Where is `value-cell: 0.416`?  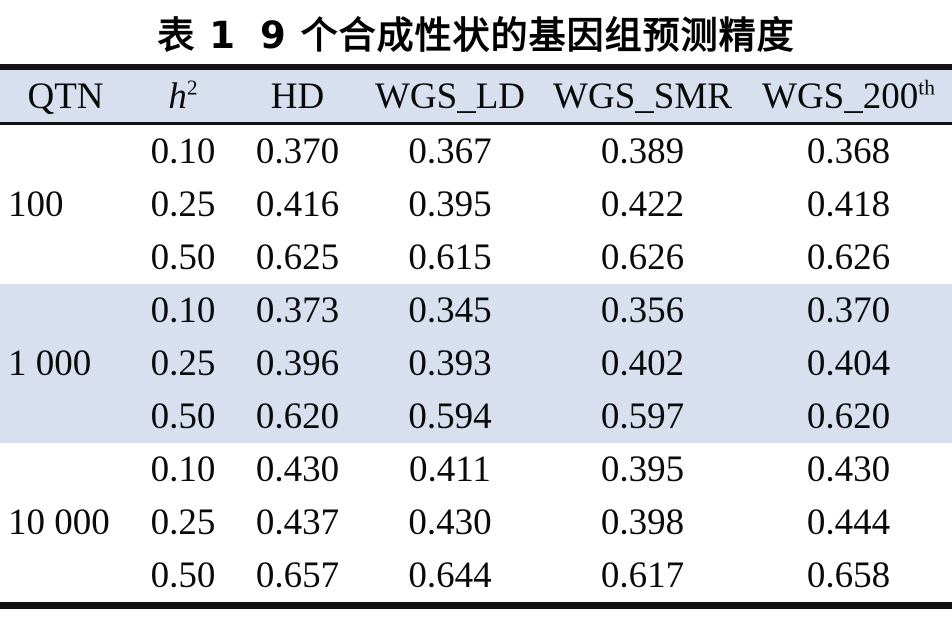 value-cell: 0.416 is located at coordinates (297, 204).